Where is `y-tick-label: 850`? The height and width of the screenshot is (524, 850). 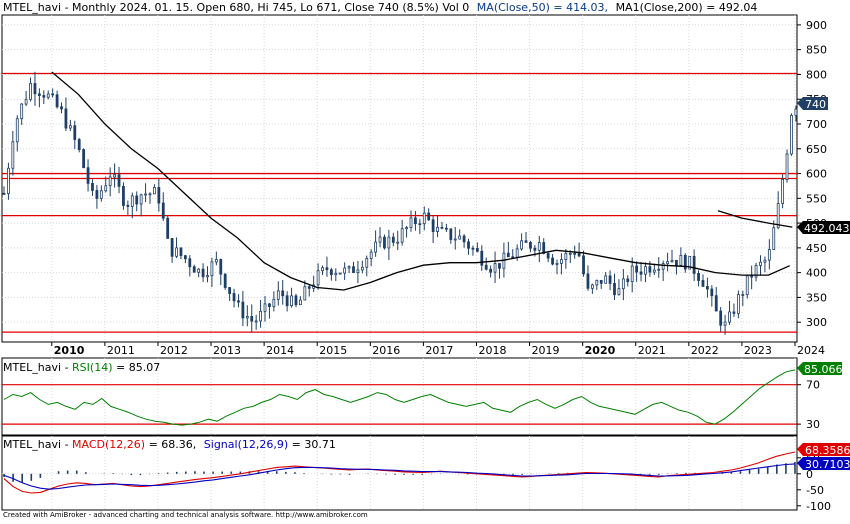
y-tick-label: 850 is located at coordinates (816, 50).